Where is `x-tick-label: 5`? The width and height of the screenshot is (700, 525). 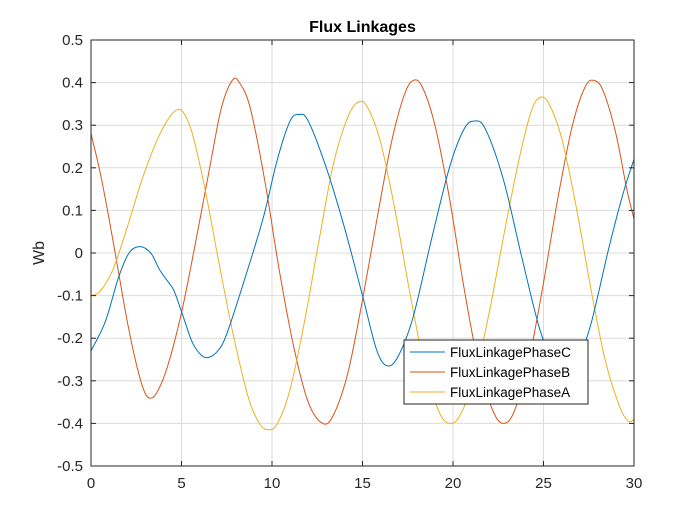
x-tick-label: 5 is located at coordinates (181, 483).